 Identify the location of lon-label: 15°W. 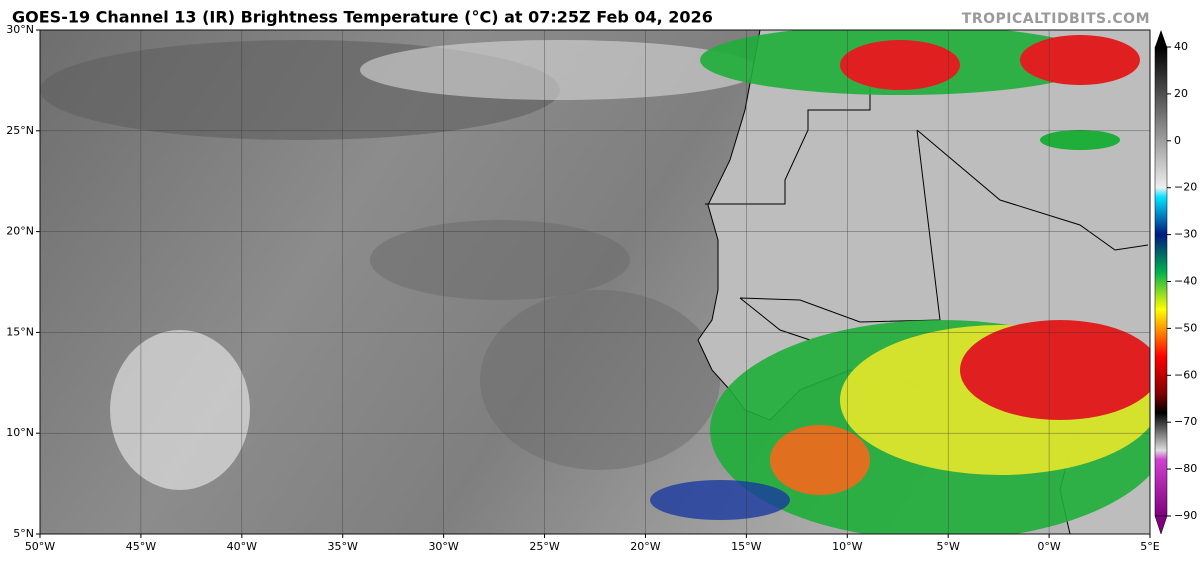
(746, 546).